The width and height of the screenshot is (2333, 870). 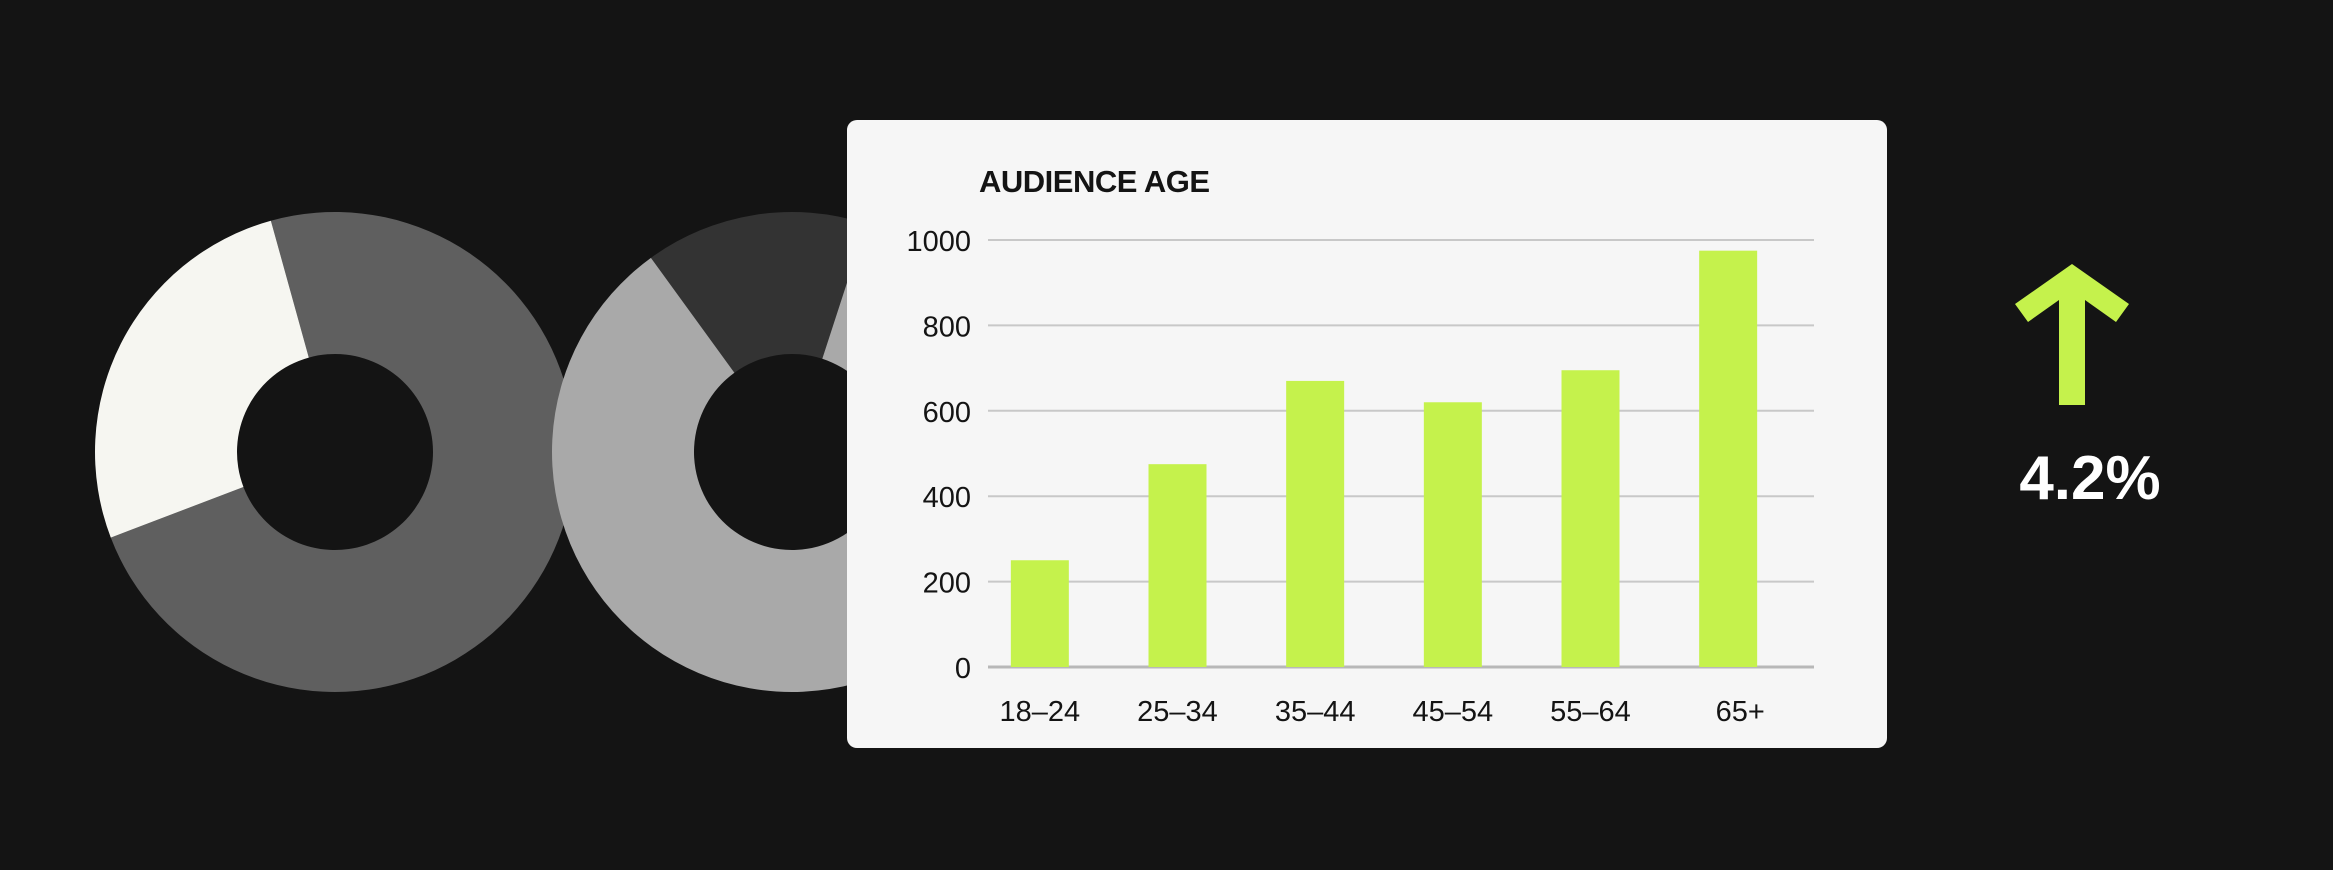 I want to click on y-tick-label: 800, so click(x=947, y=327).